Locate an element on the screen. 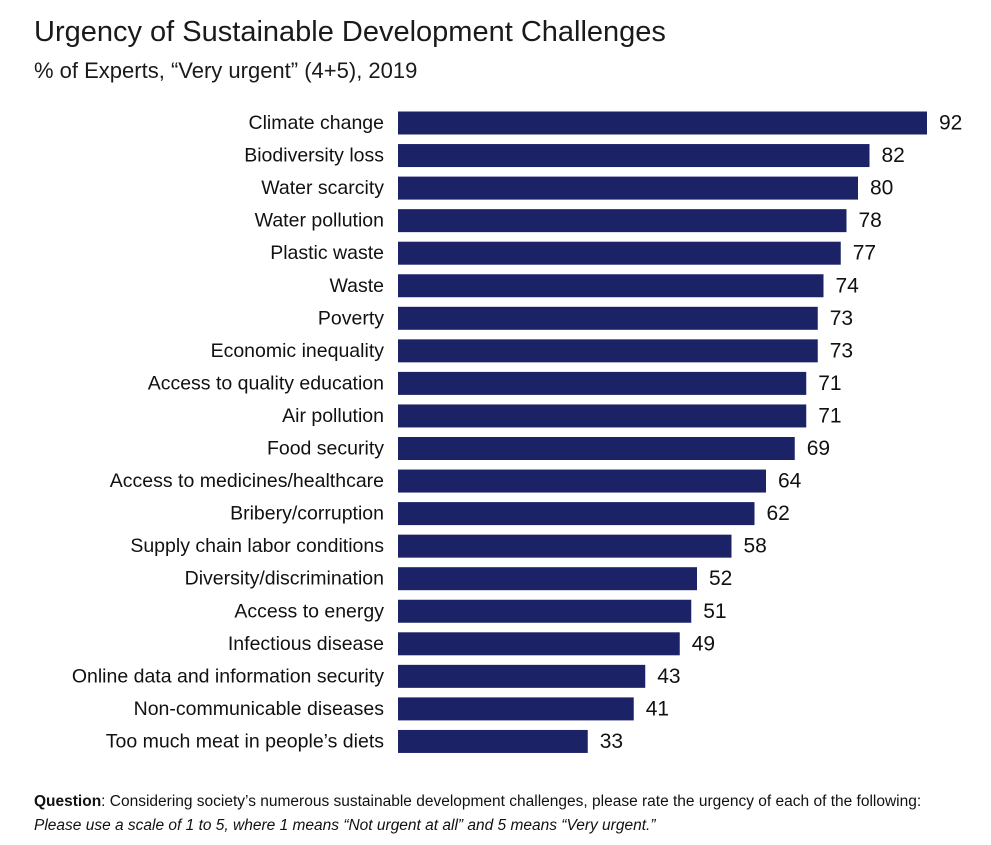 The image size is (991, 845). data-label: 33 is located at coordinates (611, 741).